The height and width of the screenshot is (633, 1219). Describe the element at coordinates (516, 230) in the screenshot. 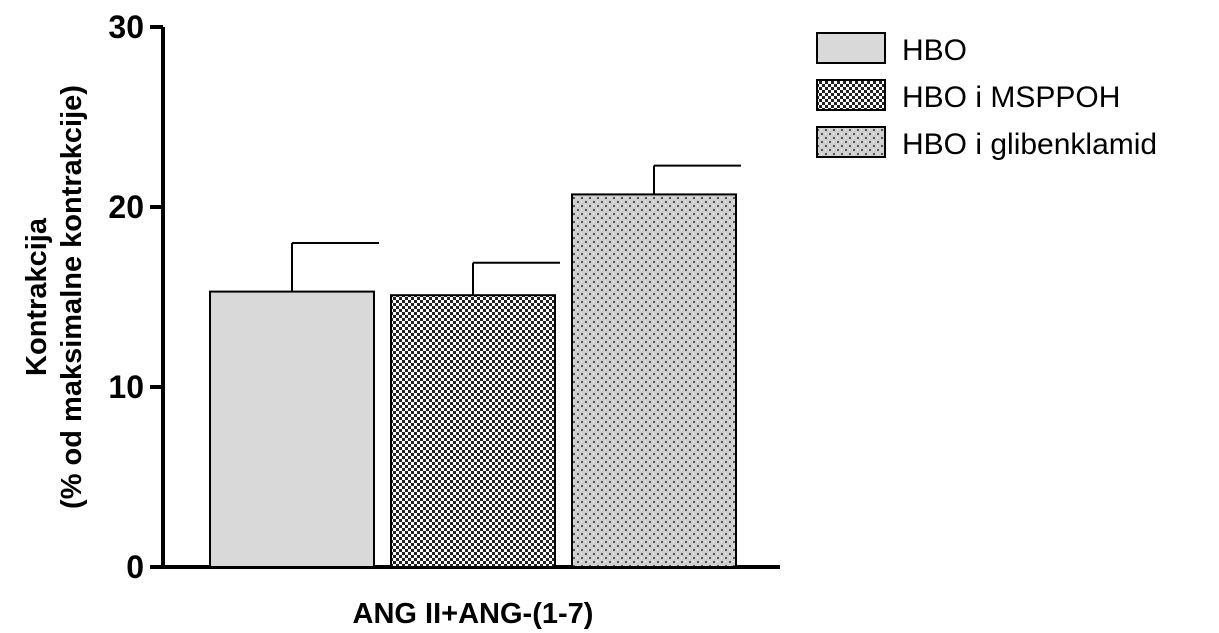

I see `error-bars` at that location.